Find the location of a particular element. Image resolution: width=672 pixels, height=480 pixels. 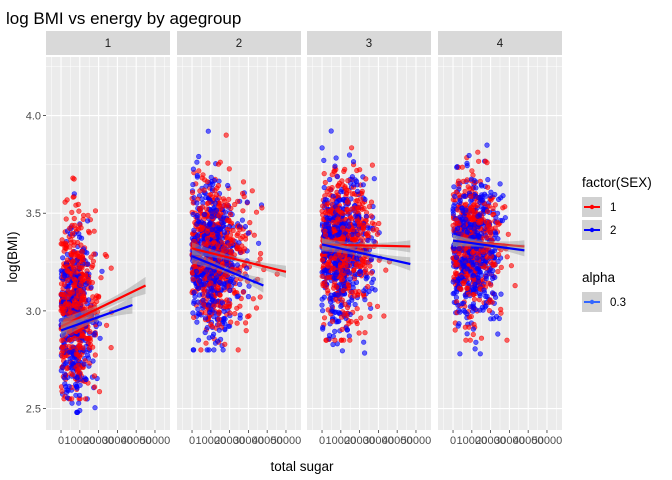

x-tick-label: 50000 is located at coordinates (155, 441).